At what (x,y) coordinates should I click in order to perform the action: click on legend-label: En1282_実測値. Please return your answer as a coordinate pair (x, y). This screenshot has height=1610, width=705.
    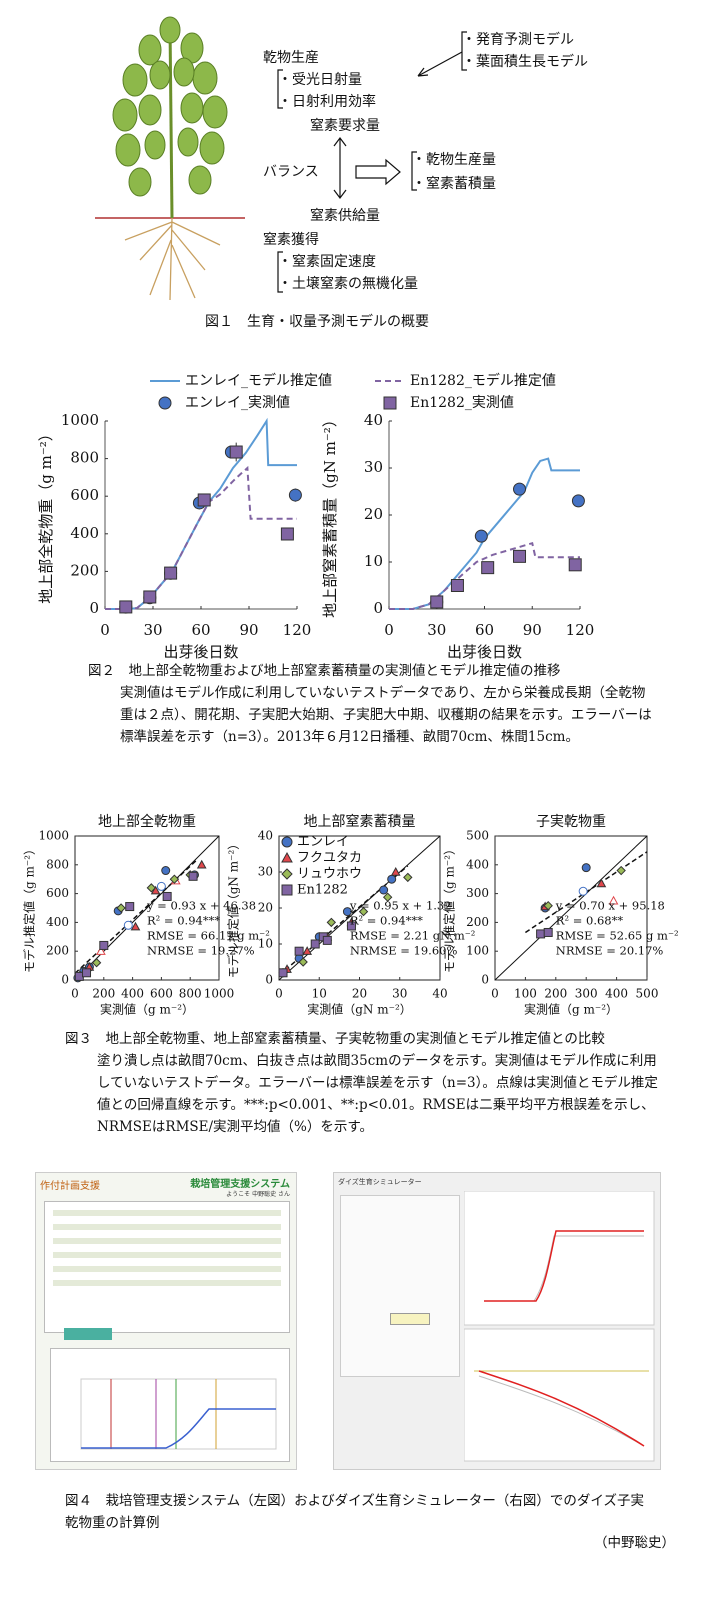
    Looking at the image, I should click on (462, 403).